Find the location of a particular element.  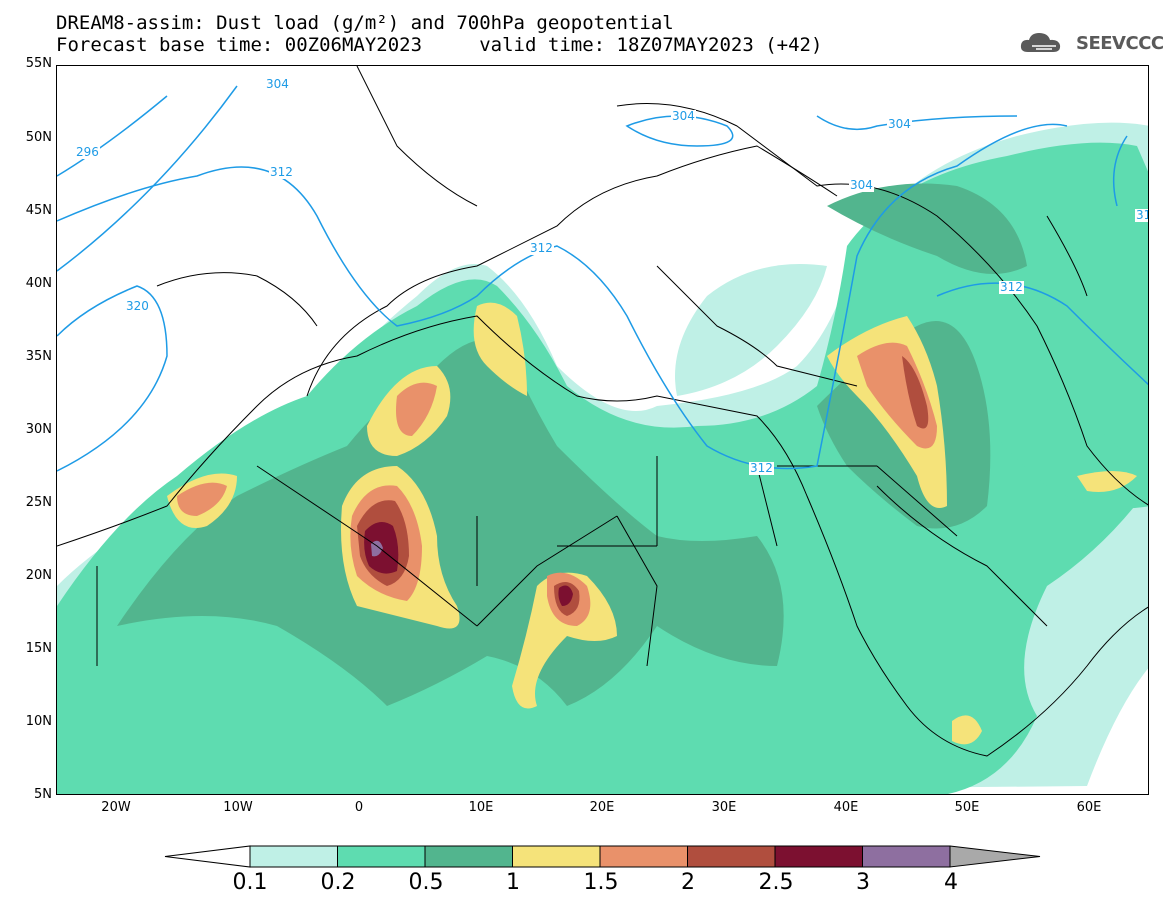

lat-label: 40N is located at coordinates (38, 283).